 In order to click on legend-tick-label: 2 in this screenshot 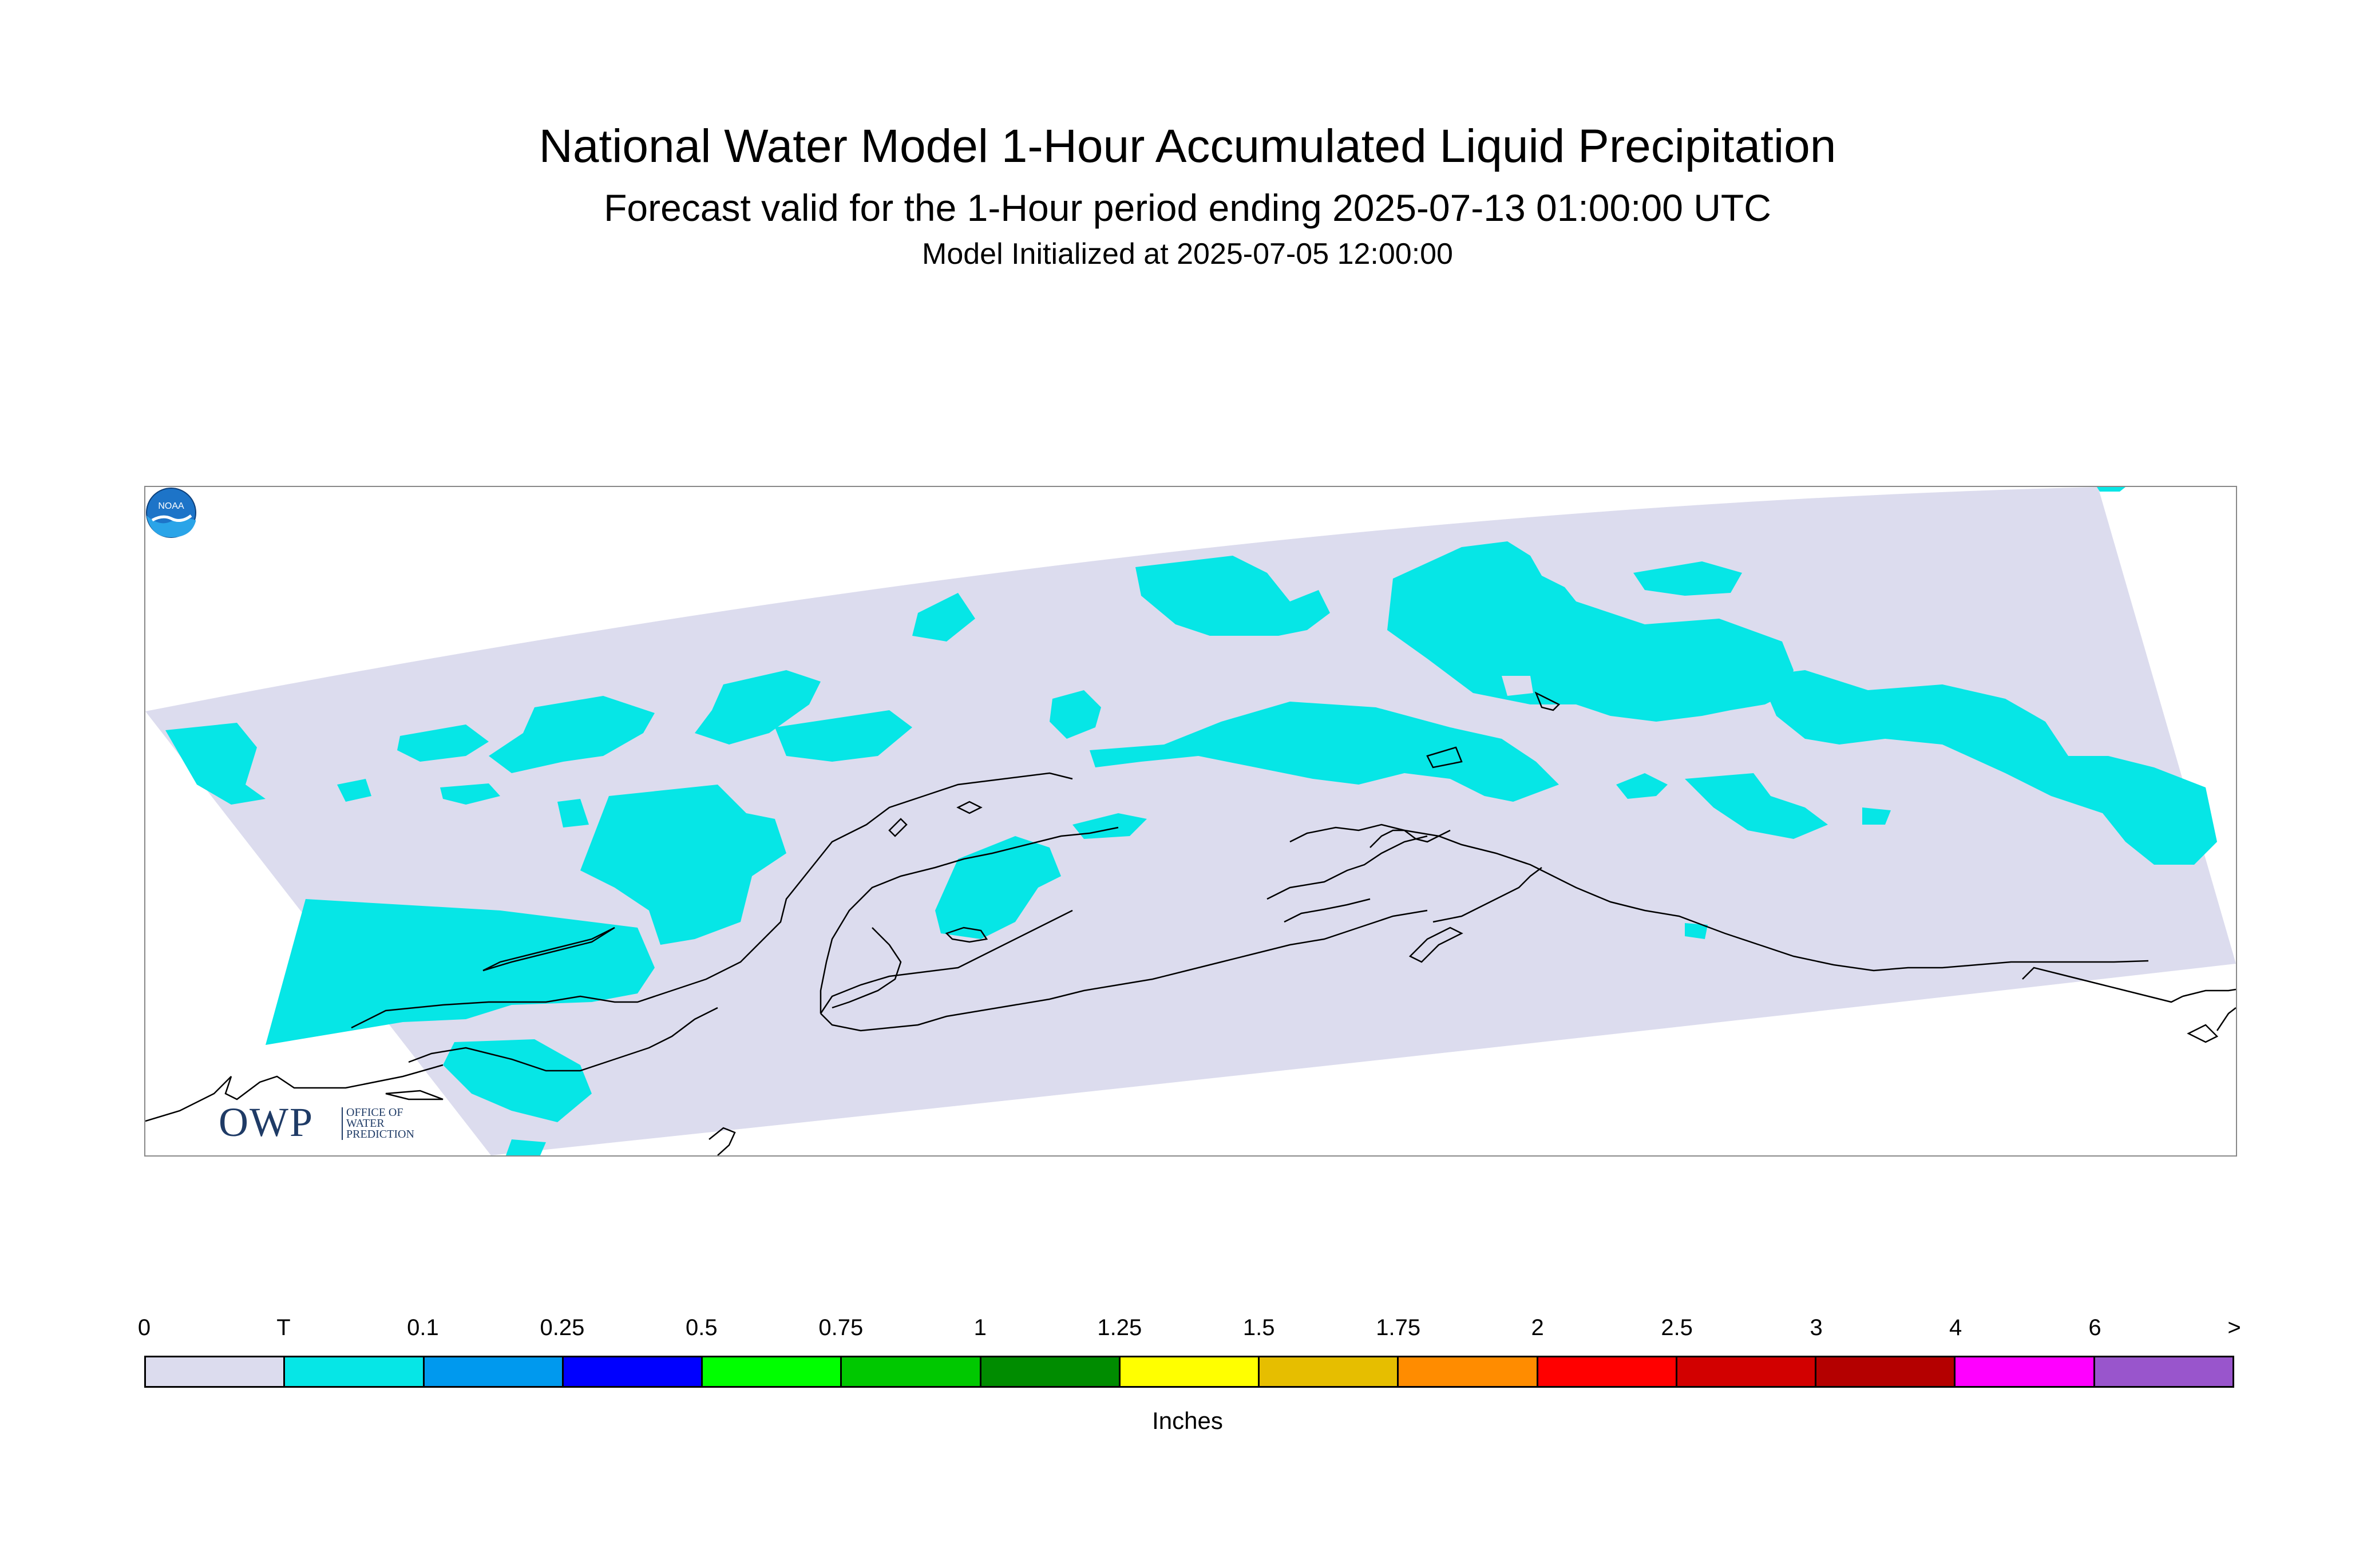, I will do `click(1538, 1327)`.